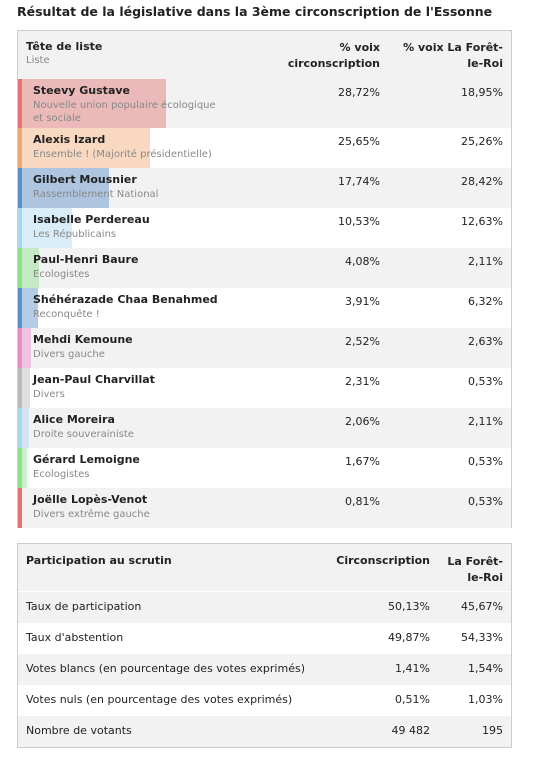 This screenshot has height=761, width=533. I want to click on commune-value: 1,54%, so click(485, 668).